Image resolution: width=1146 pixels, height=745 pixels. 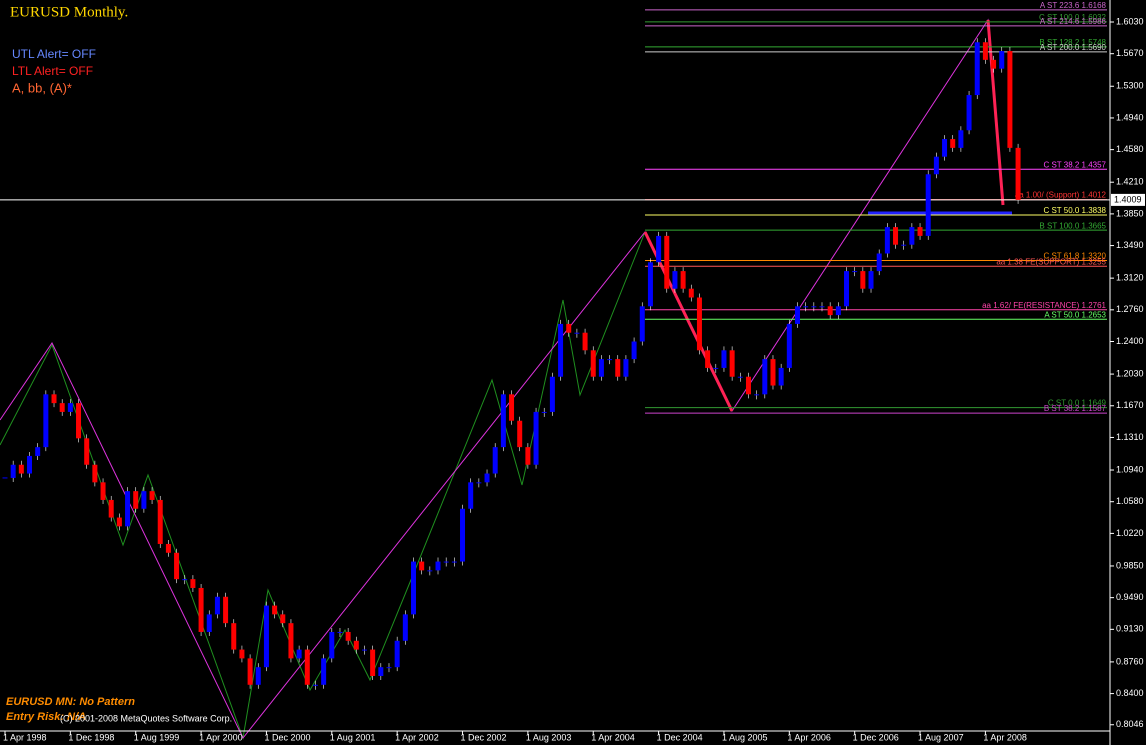 What do you see at coordinates (1130, 21) in the screenshot?
I see `y-tick-label: 1.6030` at bounding box center [1130, 21].